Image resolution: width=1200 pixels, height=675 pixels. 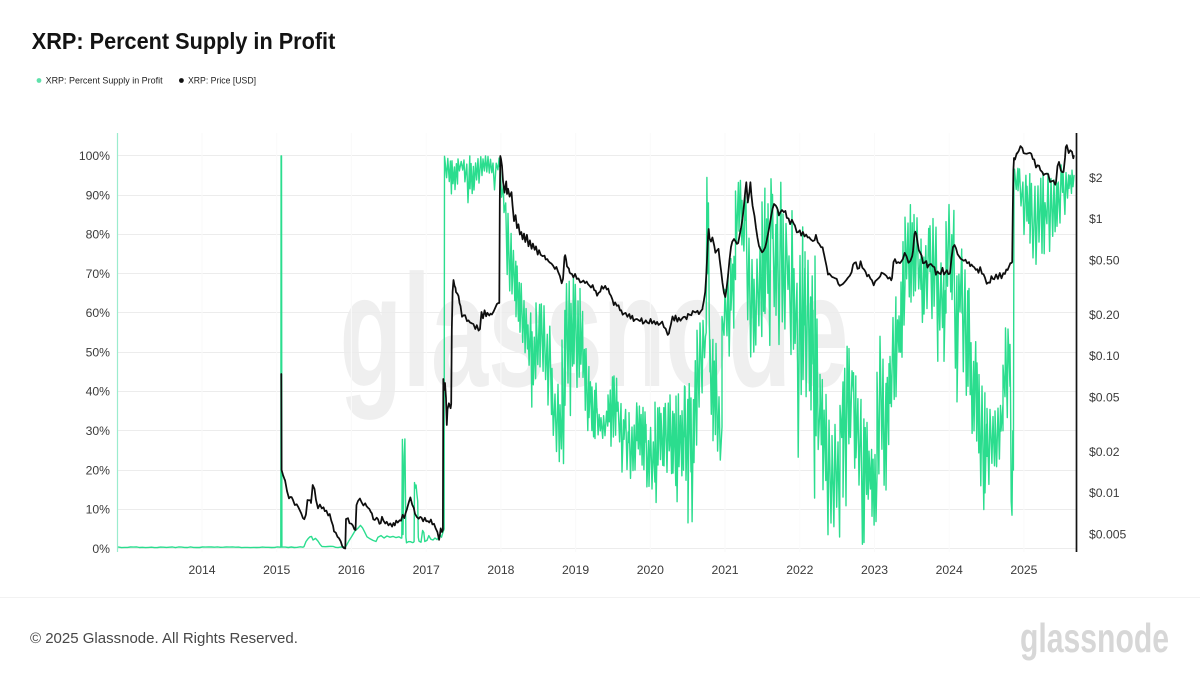 What do you see at coordinates (98, 431) in the screenshot?
I see `svg-text: 30%` at bounding box center [98, 431].